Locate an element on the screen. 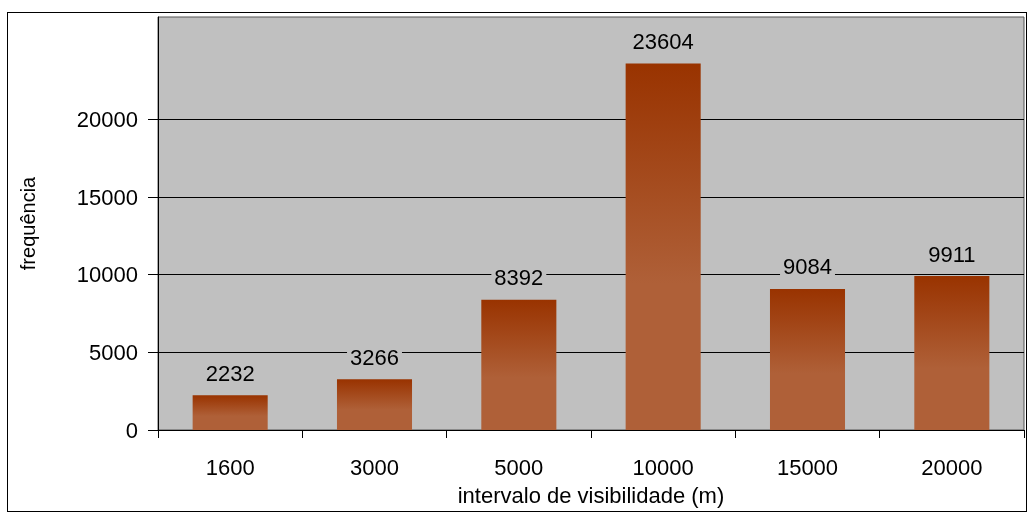 This screenshot has height=515, width=1031. x-axis-title: intervalo de visibilidade (m) is located at coordinates (591, 495).